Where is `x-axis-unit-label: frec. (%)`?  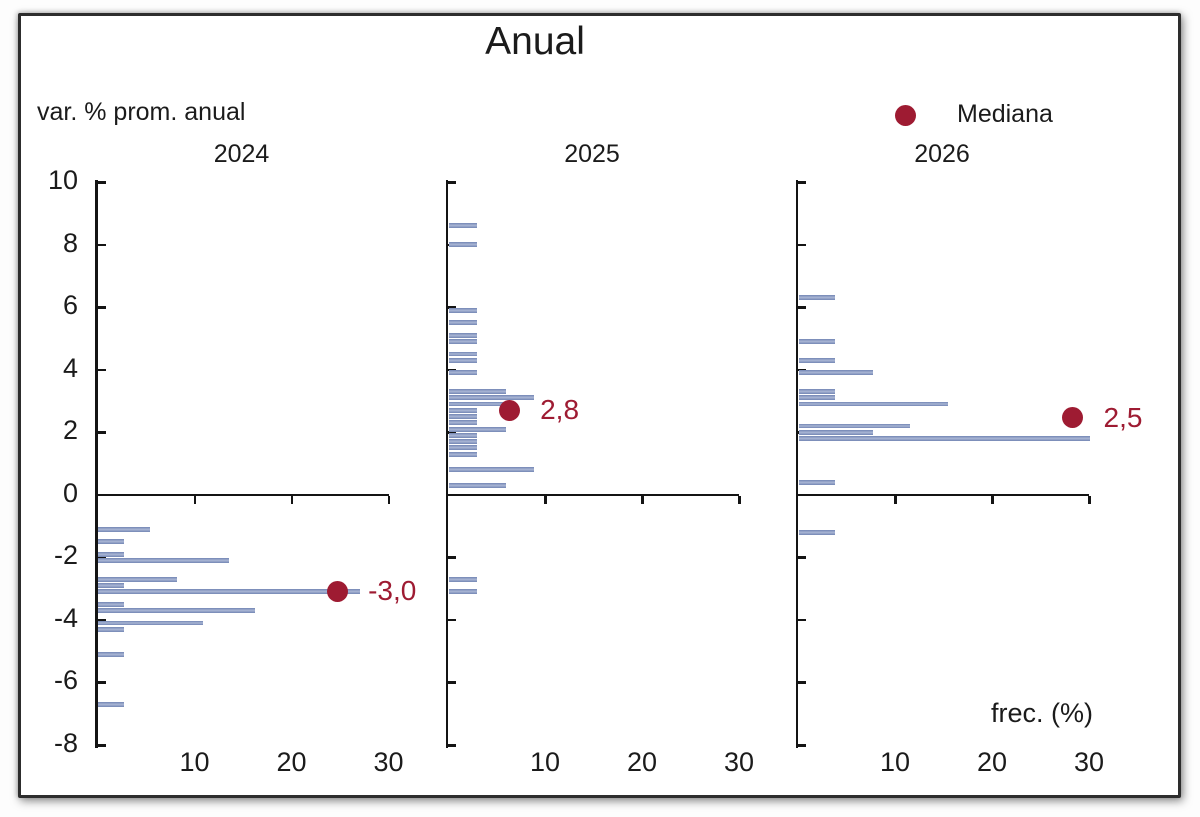 x-axis-unit-label: frec. (%) is located at coordinates (1041, 713).